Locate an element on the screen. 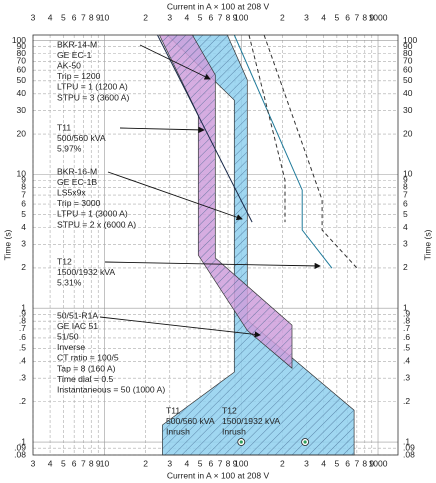  y-tick-label-right: .08 is located at coordinates (409, 454).